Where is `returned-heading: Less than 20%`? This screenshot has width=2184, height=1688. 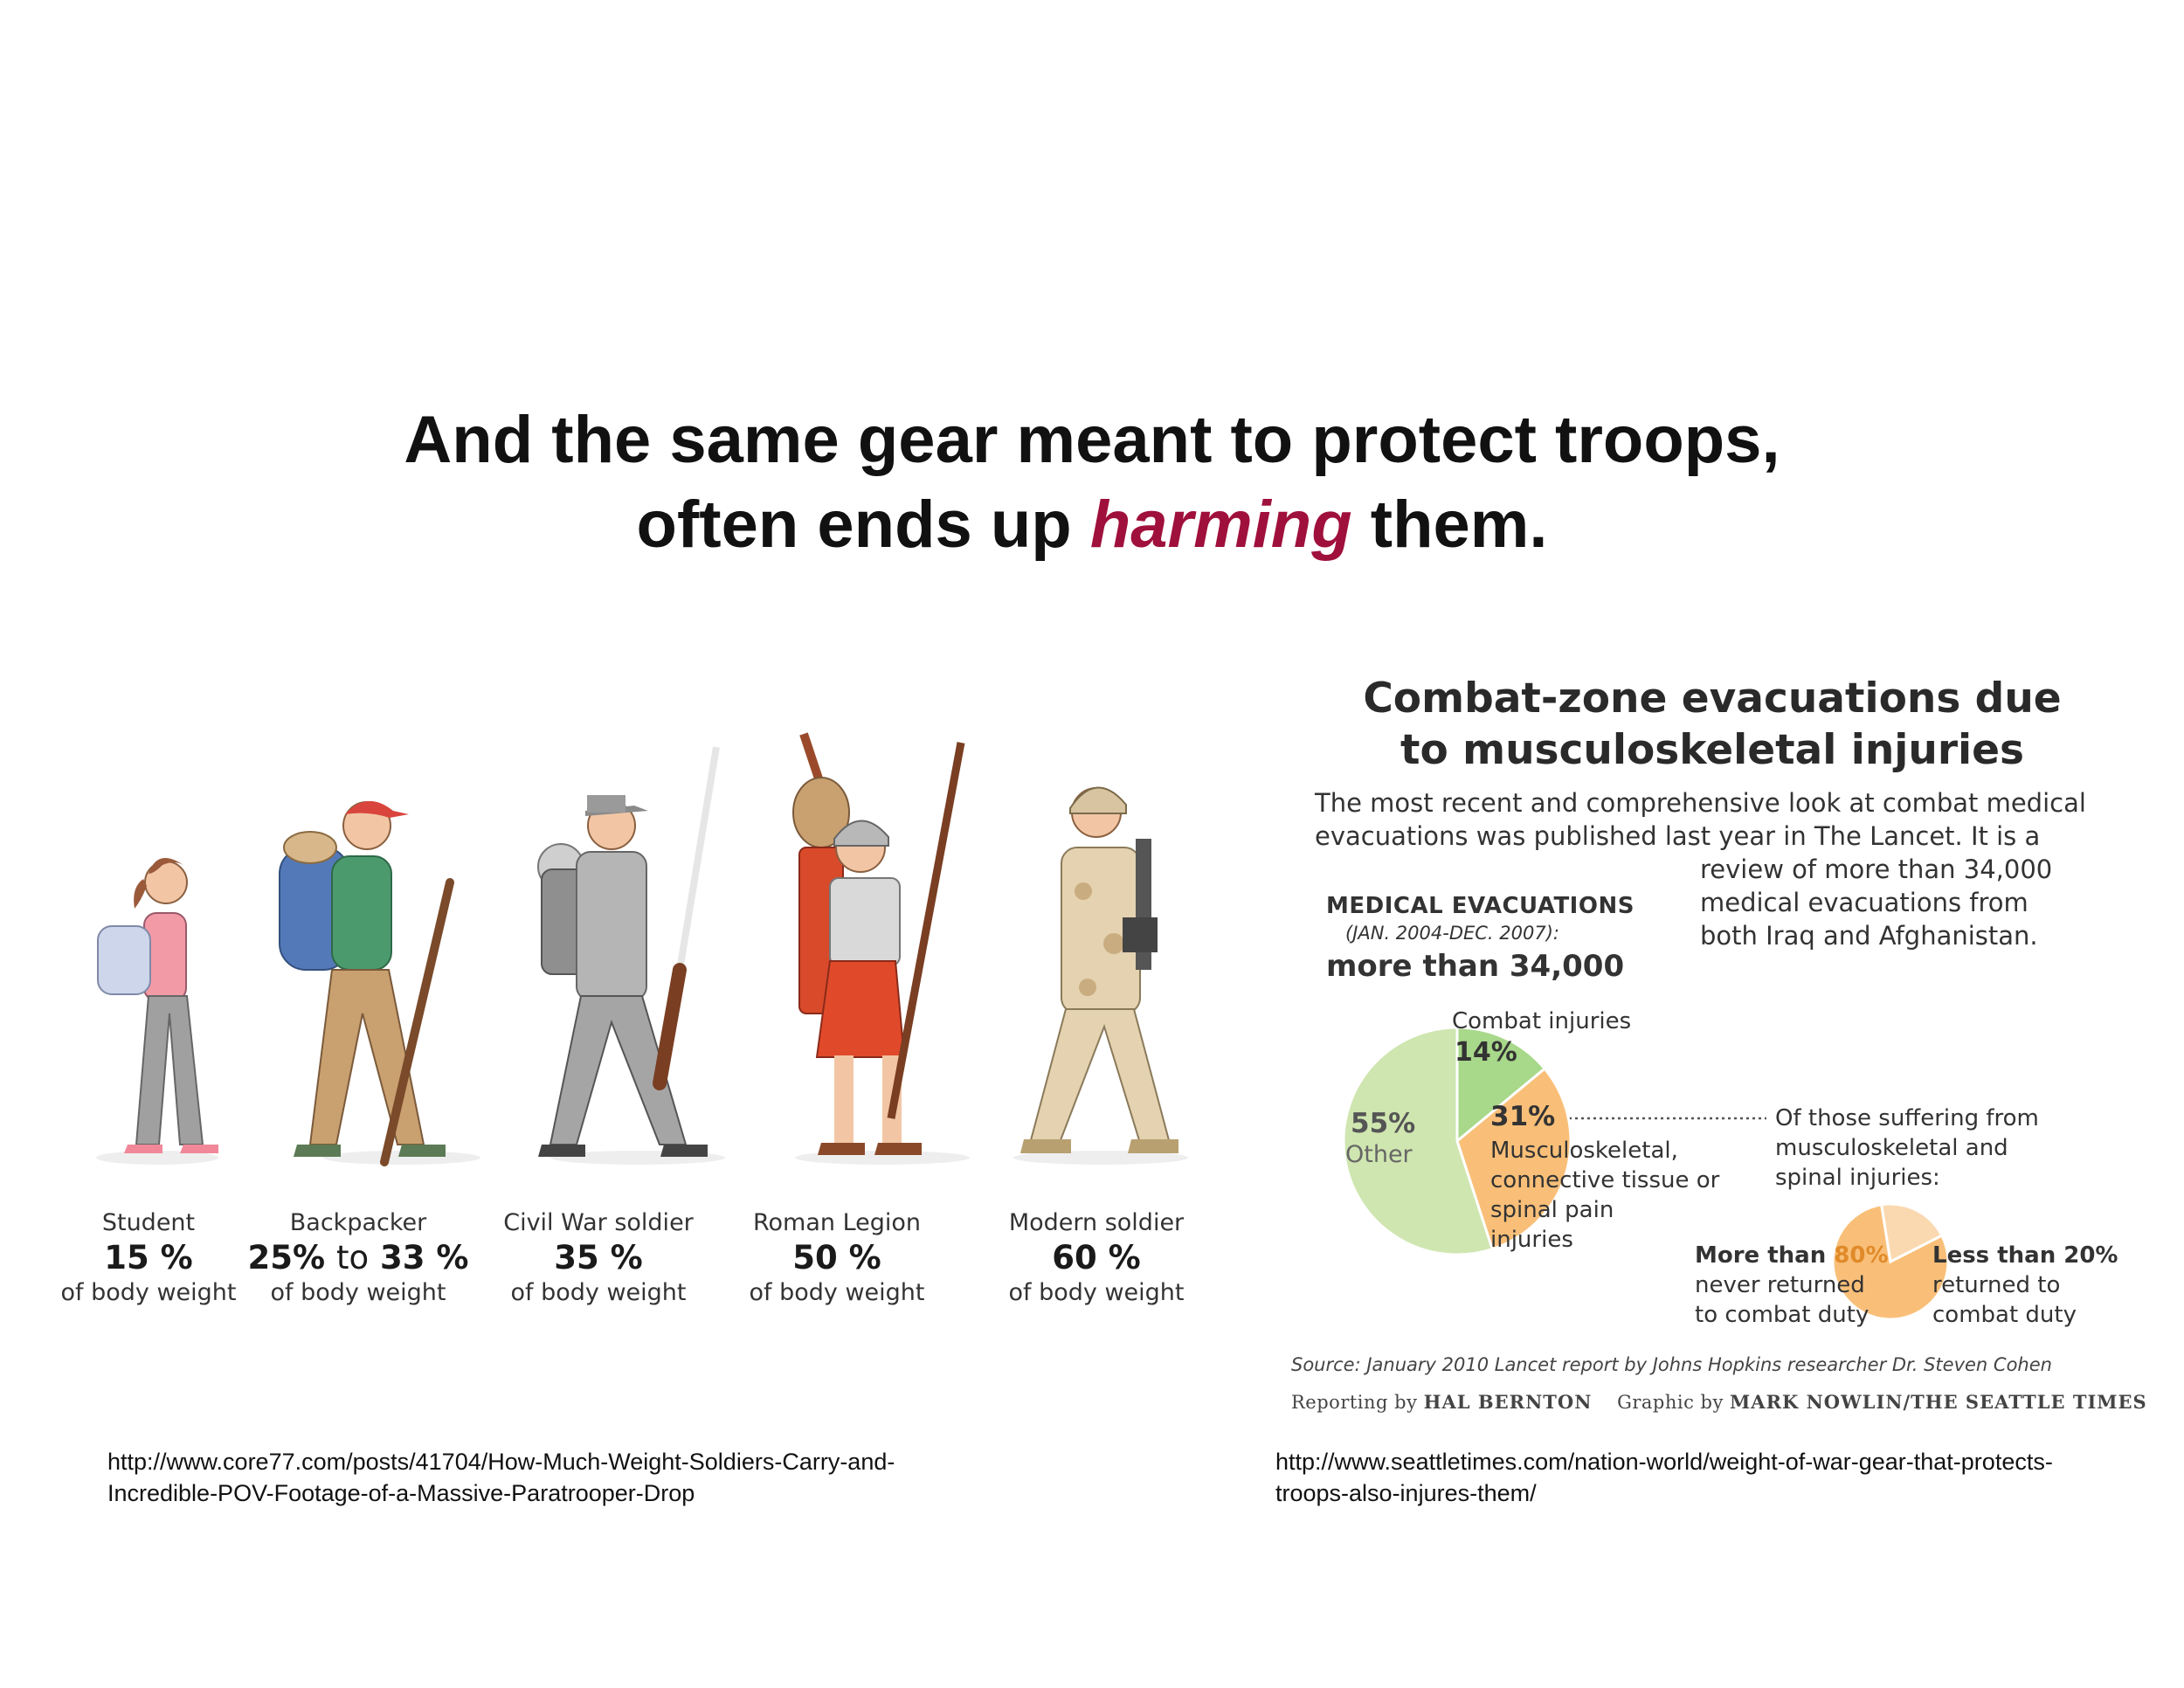 returned-heading: Less than 20% is located at coordinates (2025, 1255).